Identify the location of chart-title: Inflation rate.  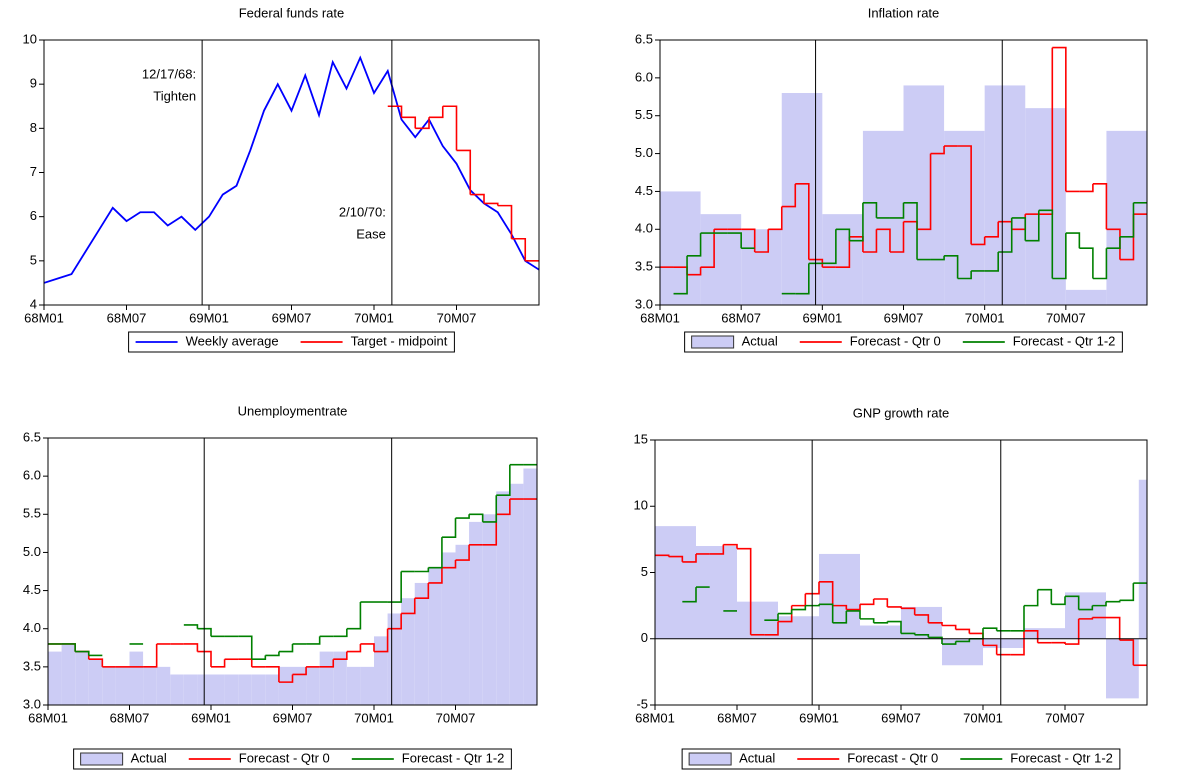
(904, 12).